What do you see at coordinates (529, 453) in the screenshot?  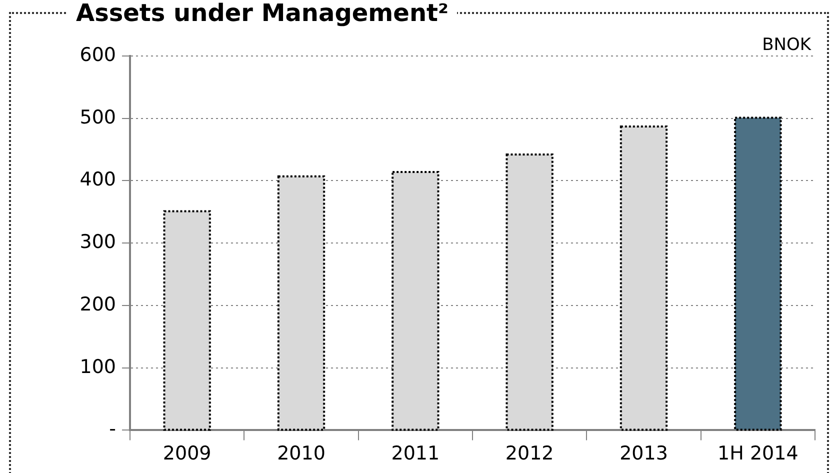 I see `x-tick-label: 2012` at bounding box center [529, 453].